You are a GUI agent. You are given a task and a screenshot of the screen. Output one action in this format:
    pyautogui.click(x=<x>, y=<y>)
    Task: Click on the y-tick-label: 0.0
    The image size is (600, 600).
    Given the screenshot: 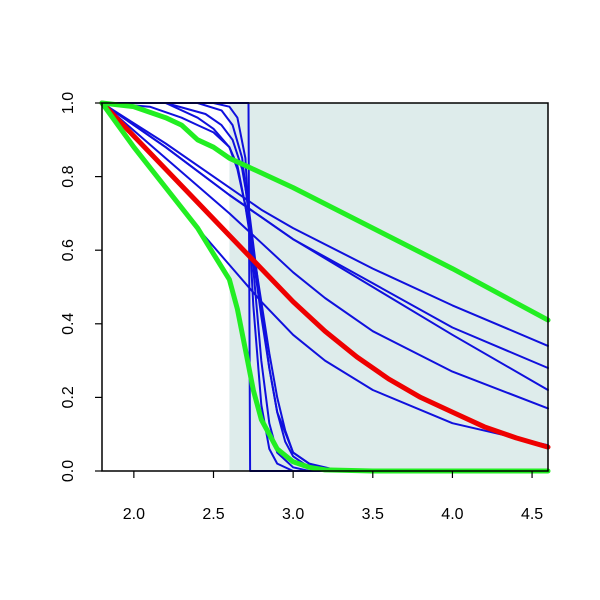 What is the action you would take?
    pyautogui.click(x=68, y=471)
    